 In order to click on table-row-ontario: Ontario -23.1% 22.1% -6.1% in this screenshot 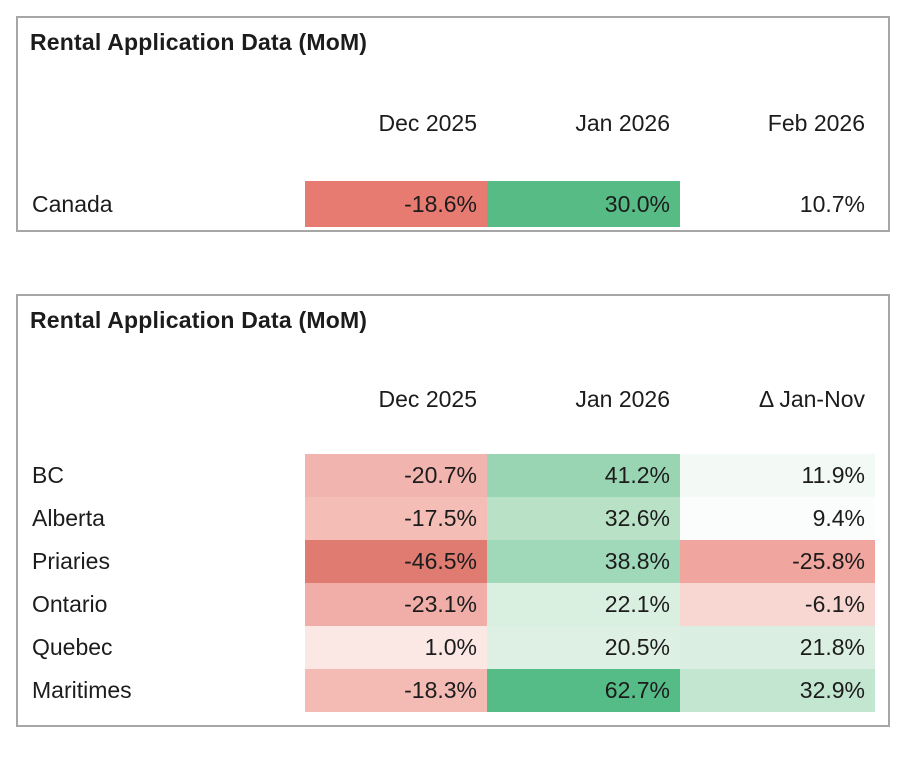, I will do `click(453, 604)`.